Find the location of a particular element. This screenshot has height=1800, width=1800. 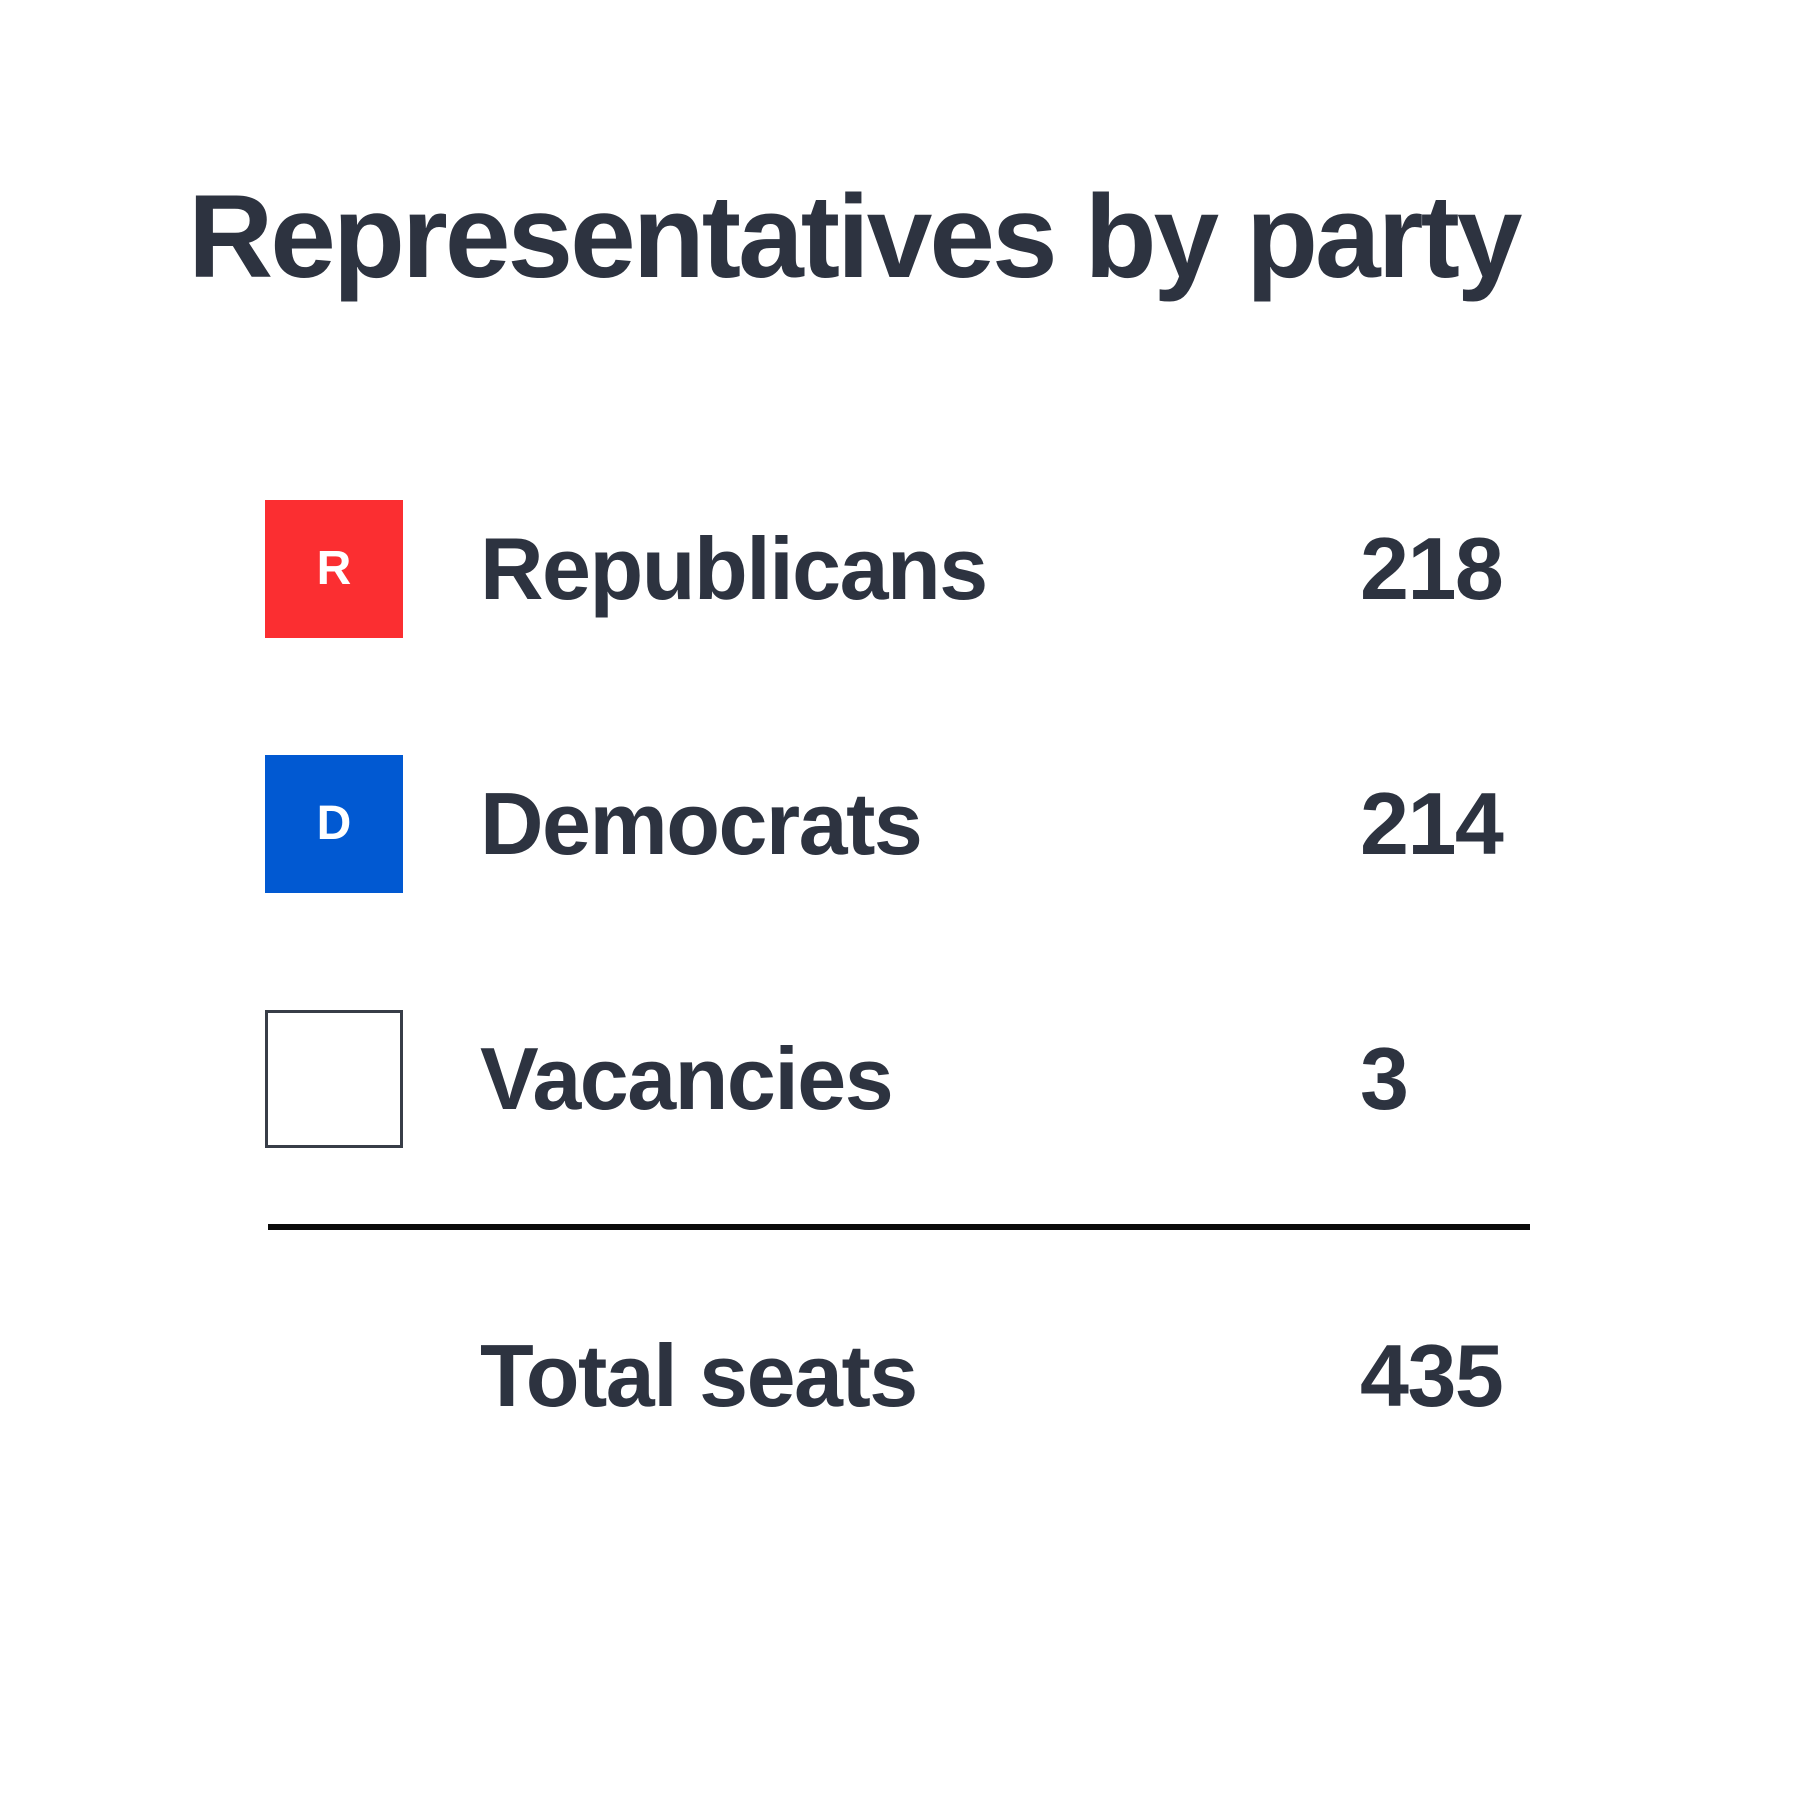

democrat-swatch: D is located at coordinates (334, 824).